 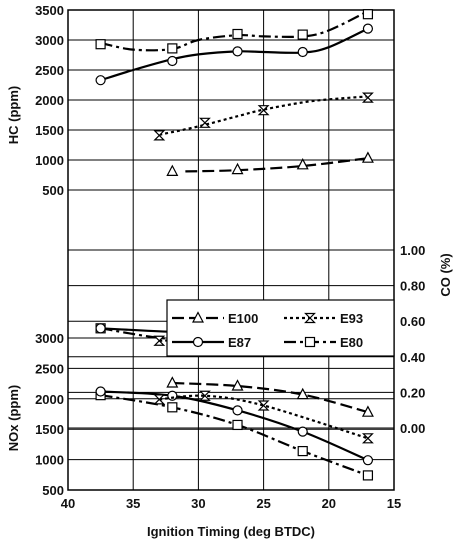 What do you see at coordinates (445, 274) in the screenshot?
I see `co-axis-title: CO (%)` at bounding box center [445, 274].